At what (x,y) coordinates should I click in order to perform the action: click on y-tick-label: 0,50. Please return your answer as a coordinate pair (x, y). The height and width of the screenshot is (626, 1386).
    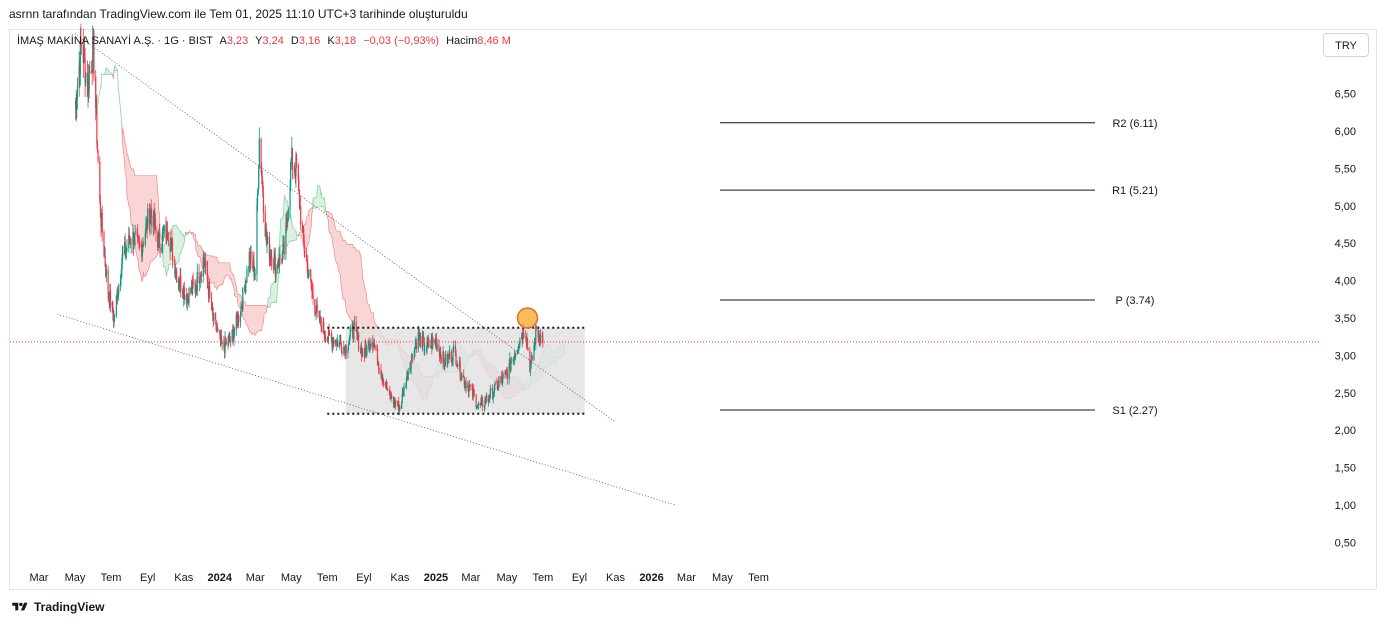
    Looking at the image, I should click on (1345, 543).